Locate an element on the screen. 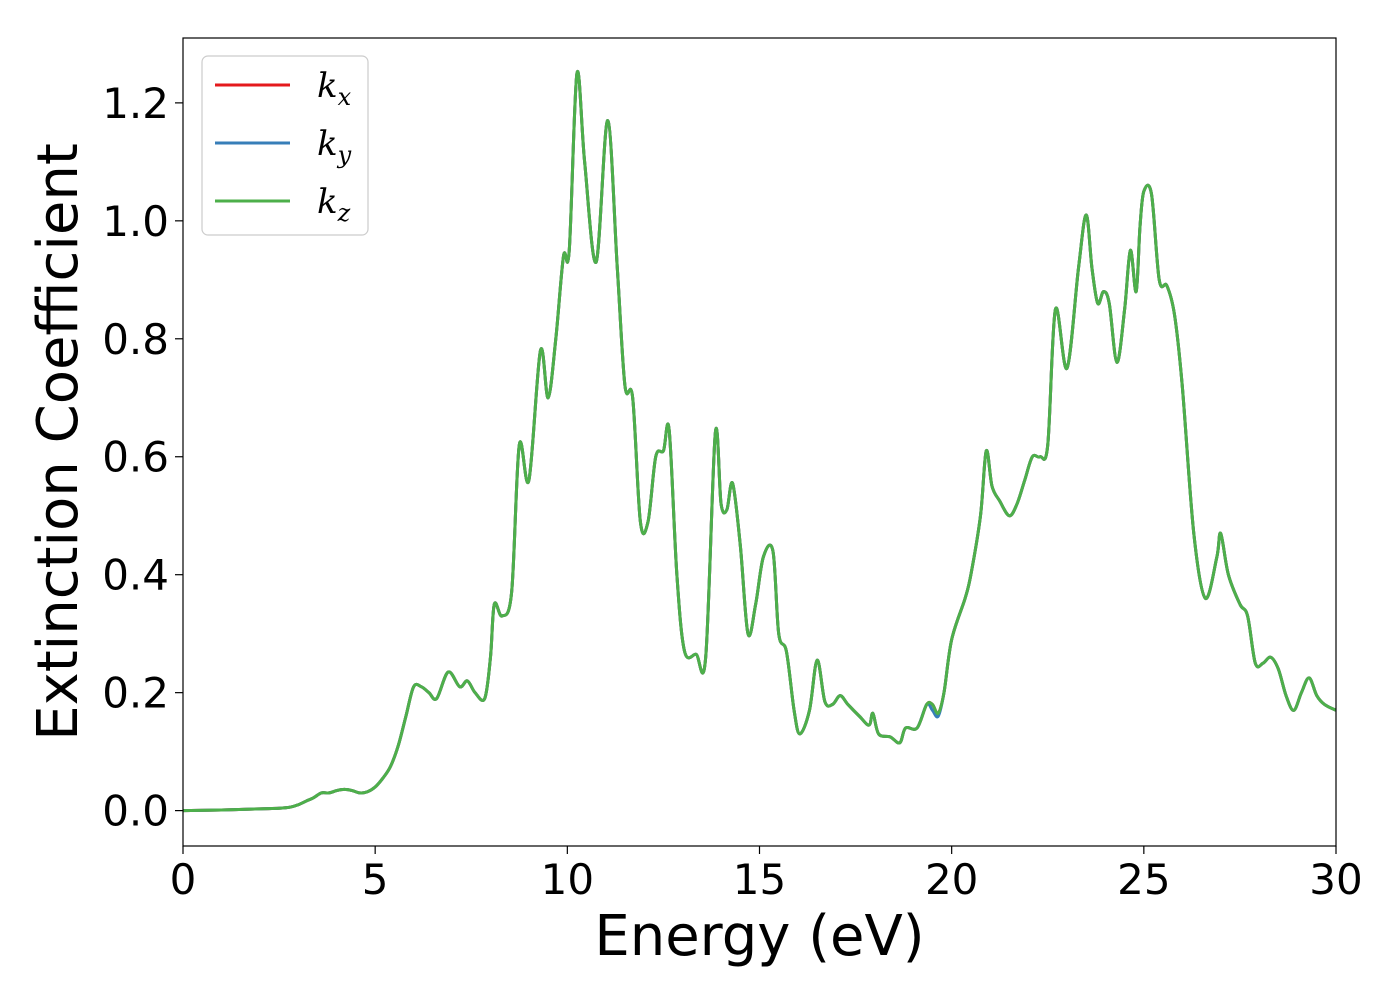 Image resolution: width=1400 pixels, height=1000 pixels. x-tick-label: 20 is located at coordinates (951, 879).